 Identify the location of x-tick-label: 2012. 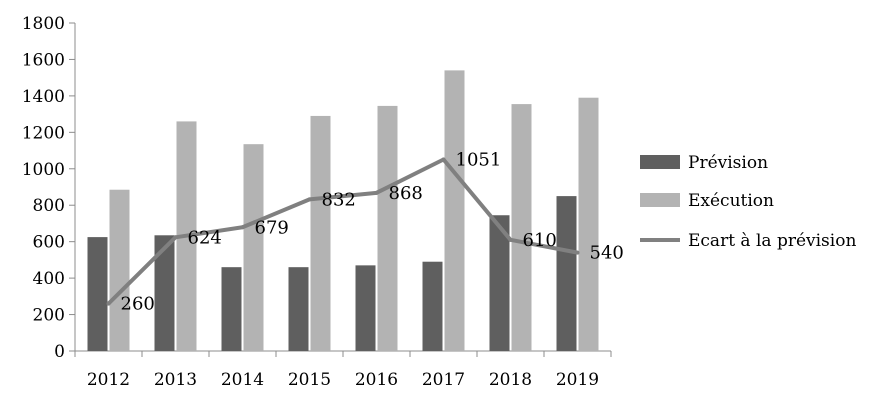
(108, 380).